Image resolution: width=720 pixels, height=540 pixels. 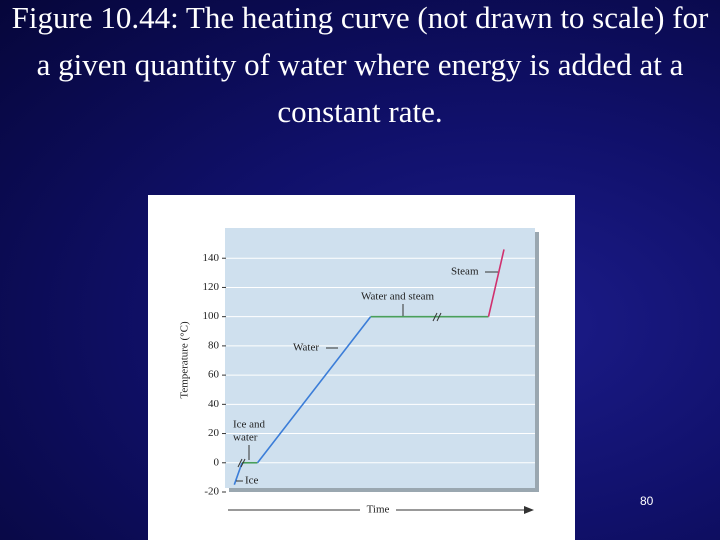 I want to click on y-tick-label: 0, so click(x=217, y=462).